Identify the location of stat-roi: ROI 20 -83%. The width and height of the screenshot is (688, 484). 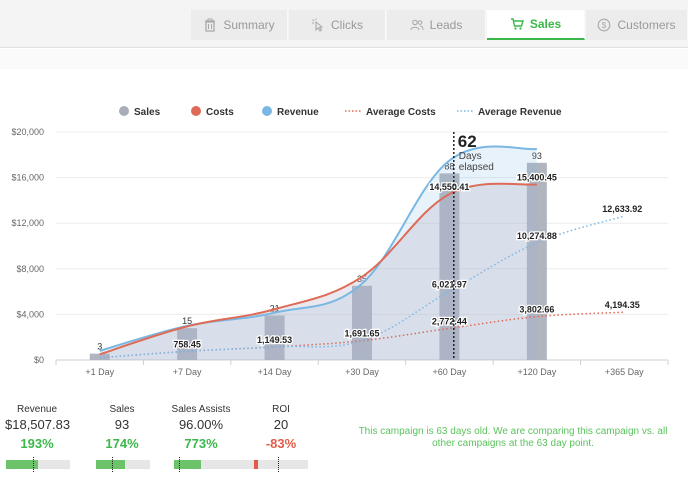
(281, 427).